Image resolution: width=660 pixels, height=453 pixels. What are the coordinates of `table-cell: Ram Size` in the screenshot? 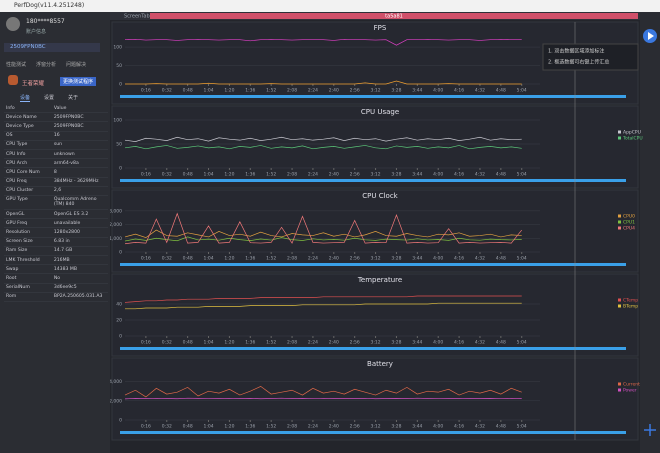 It's located at (28, 251).